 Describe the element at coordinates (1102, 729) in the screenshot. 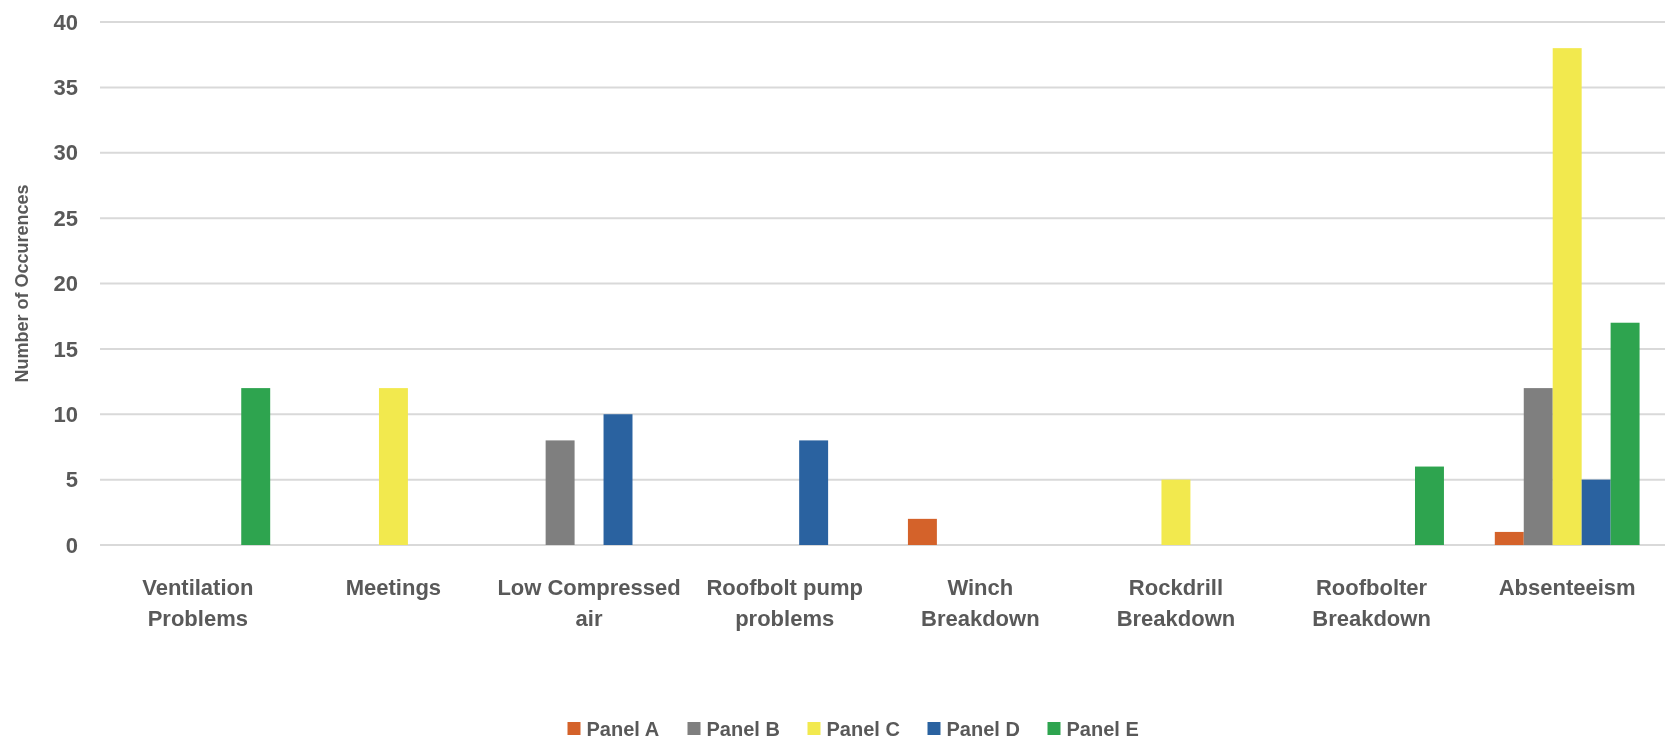

I see `legend-label: Panel E` at that location.